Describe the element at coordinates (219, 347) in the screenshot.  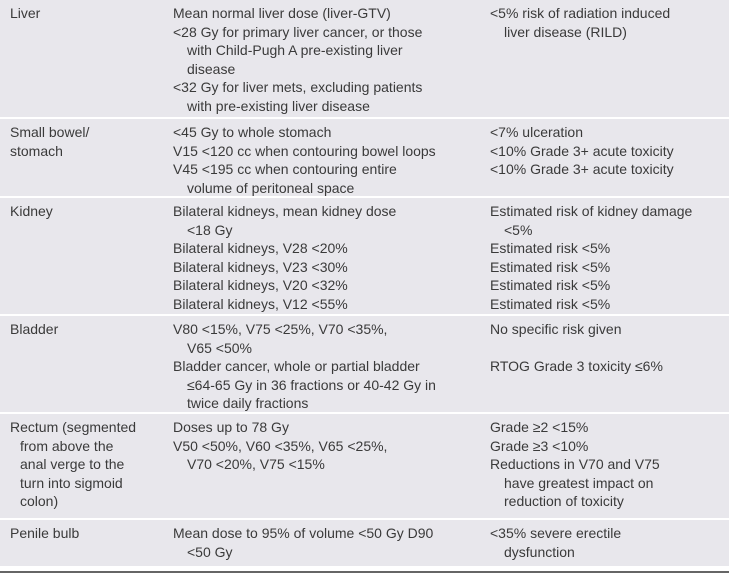
I see `constraint-line: V65 <50%` at that location.